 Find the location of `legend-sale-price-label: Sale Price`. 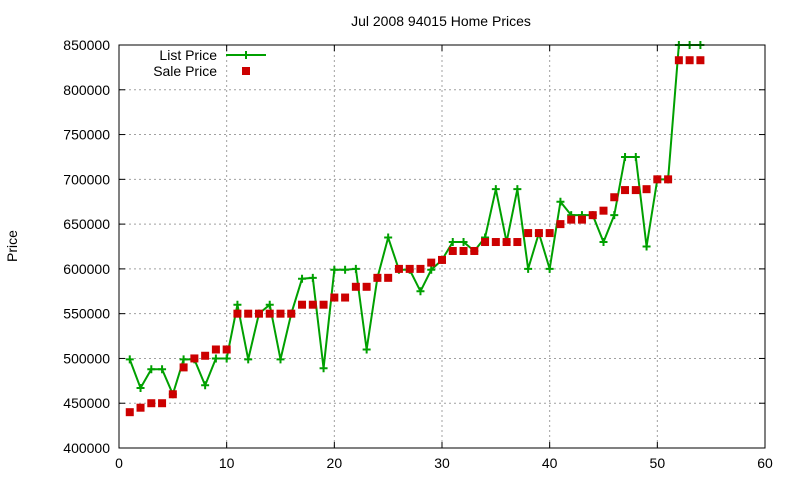

legend-sale-price-label: Sale Price is located at coordinates (185, 71).